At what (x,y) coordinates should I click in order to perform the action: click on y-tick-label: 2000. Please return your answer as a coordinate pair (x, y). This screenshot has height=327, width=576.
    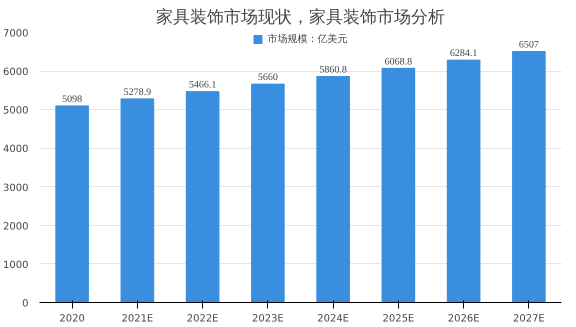
    Looking at the image, I should click on (16, 226).